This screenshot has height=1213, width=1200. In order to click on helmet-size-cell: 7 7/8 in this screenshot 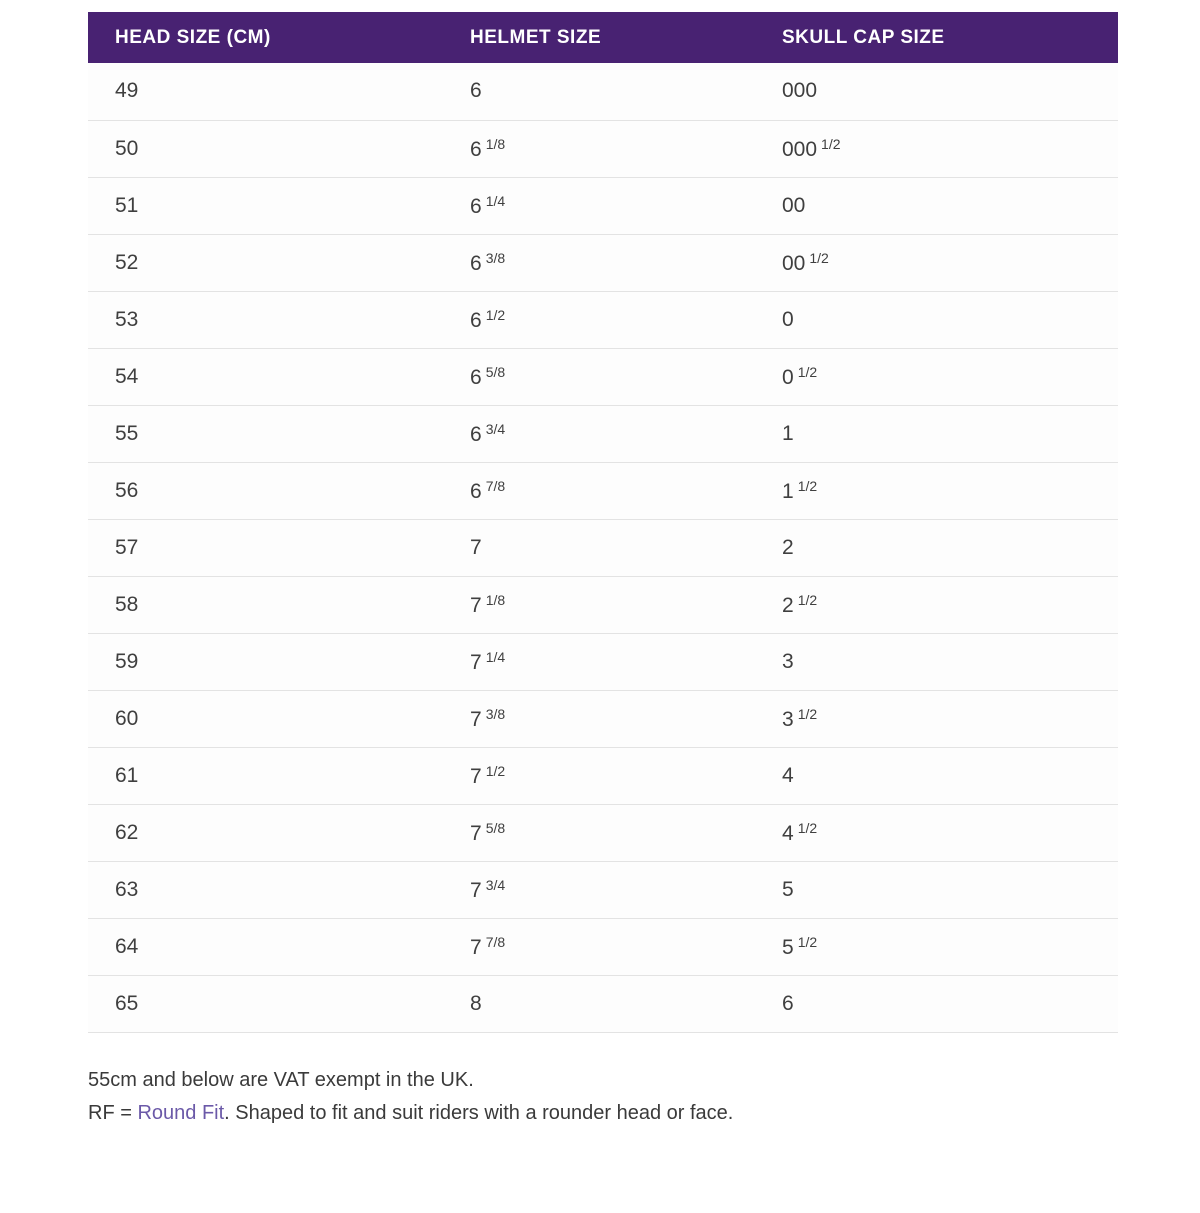, I will do `click(599, 947)`.